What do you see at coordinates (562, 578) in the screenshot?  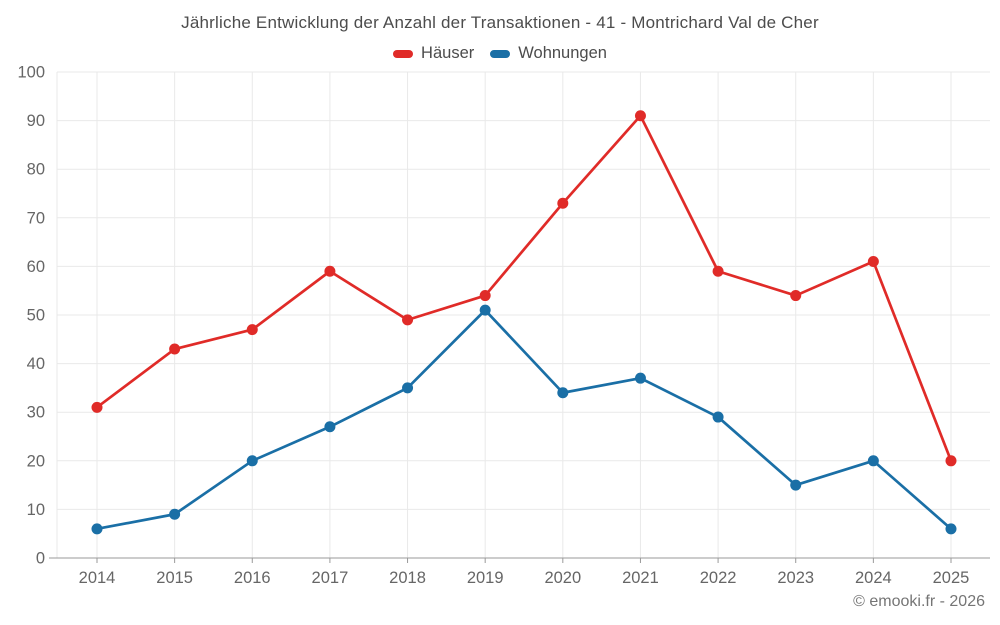 I see `x-axis-label: 2020` at bounding box center [562, 578].